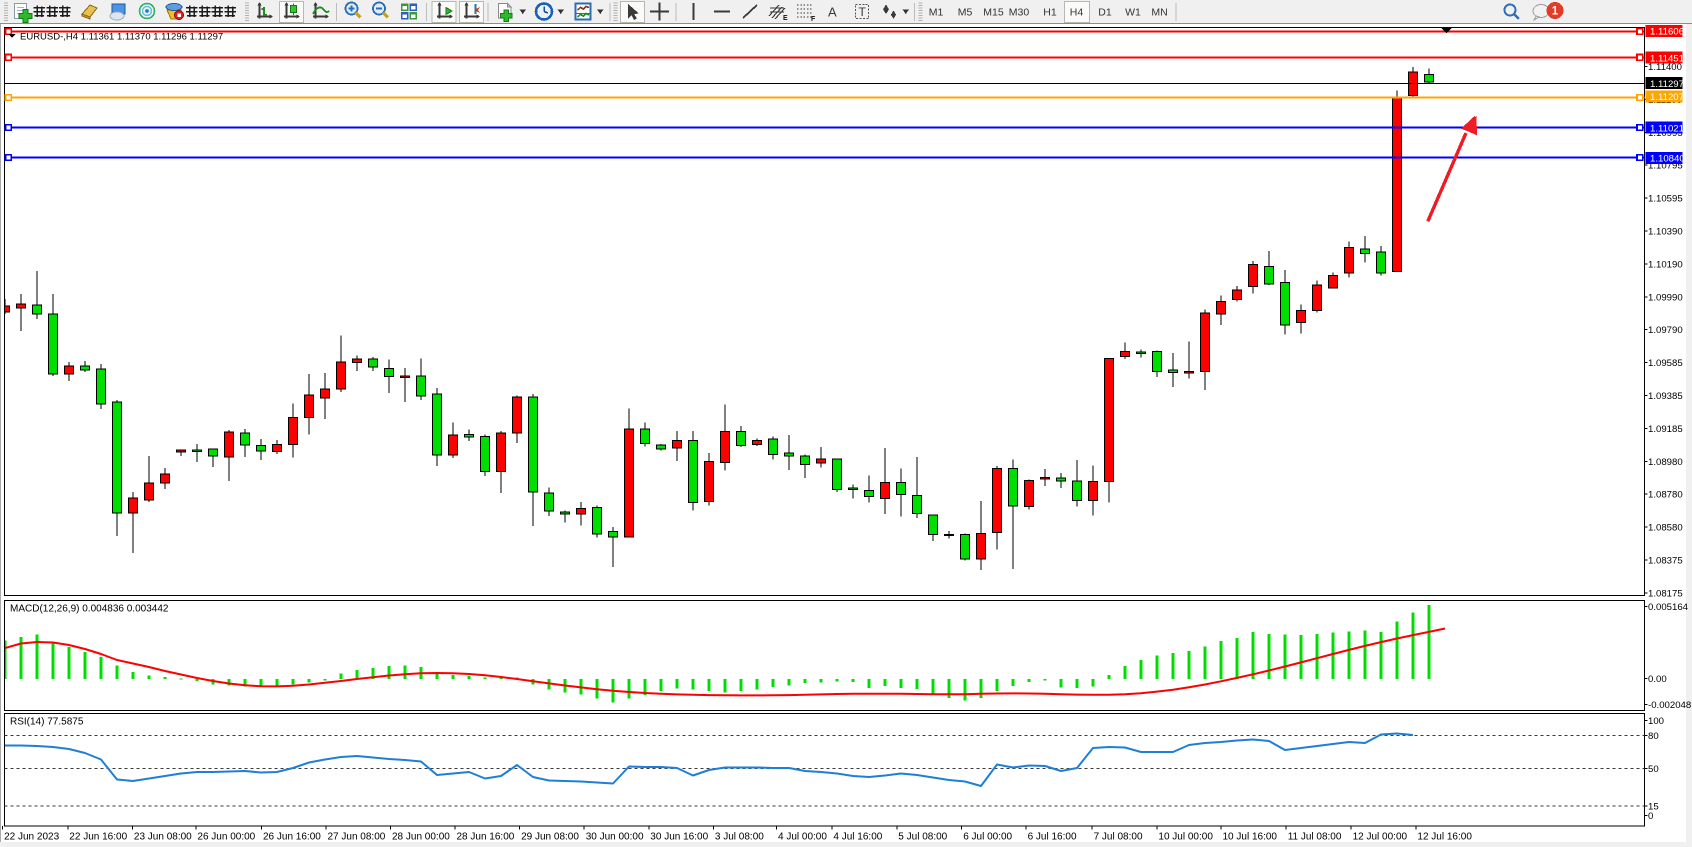 This screenshot has height=847, width=1692. I want to click on svg-text: 1.09990, so click(1665, 297).